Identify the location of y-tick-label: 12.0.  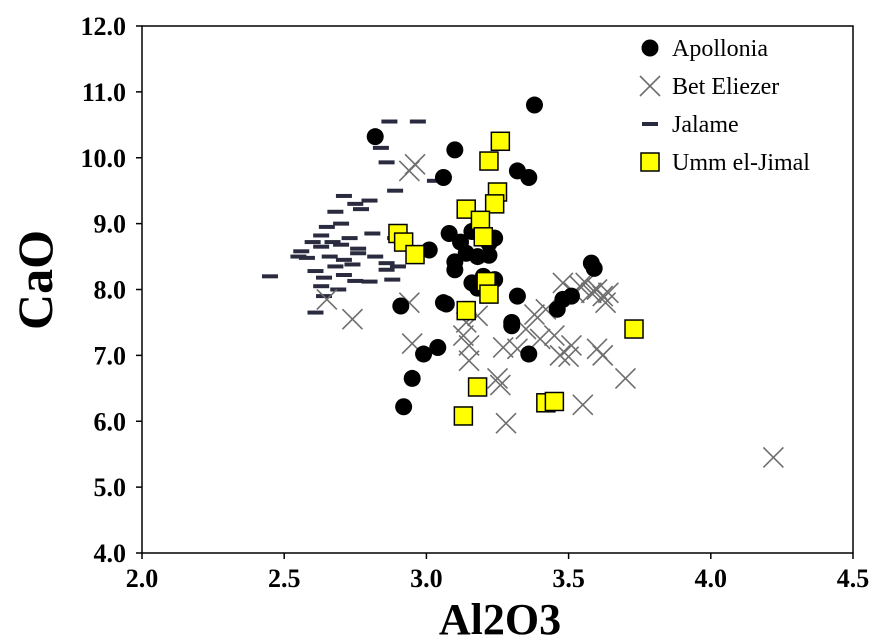
(104, 26).